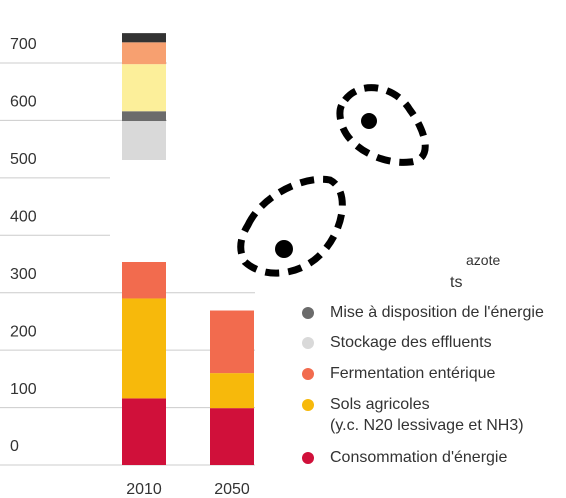 Image resolution: width=566 pixels, height=498 pixels. I want to click on legend-fragment: ts, so click(456, 282).